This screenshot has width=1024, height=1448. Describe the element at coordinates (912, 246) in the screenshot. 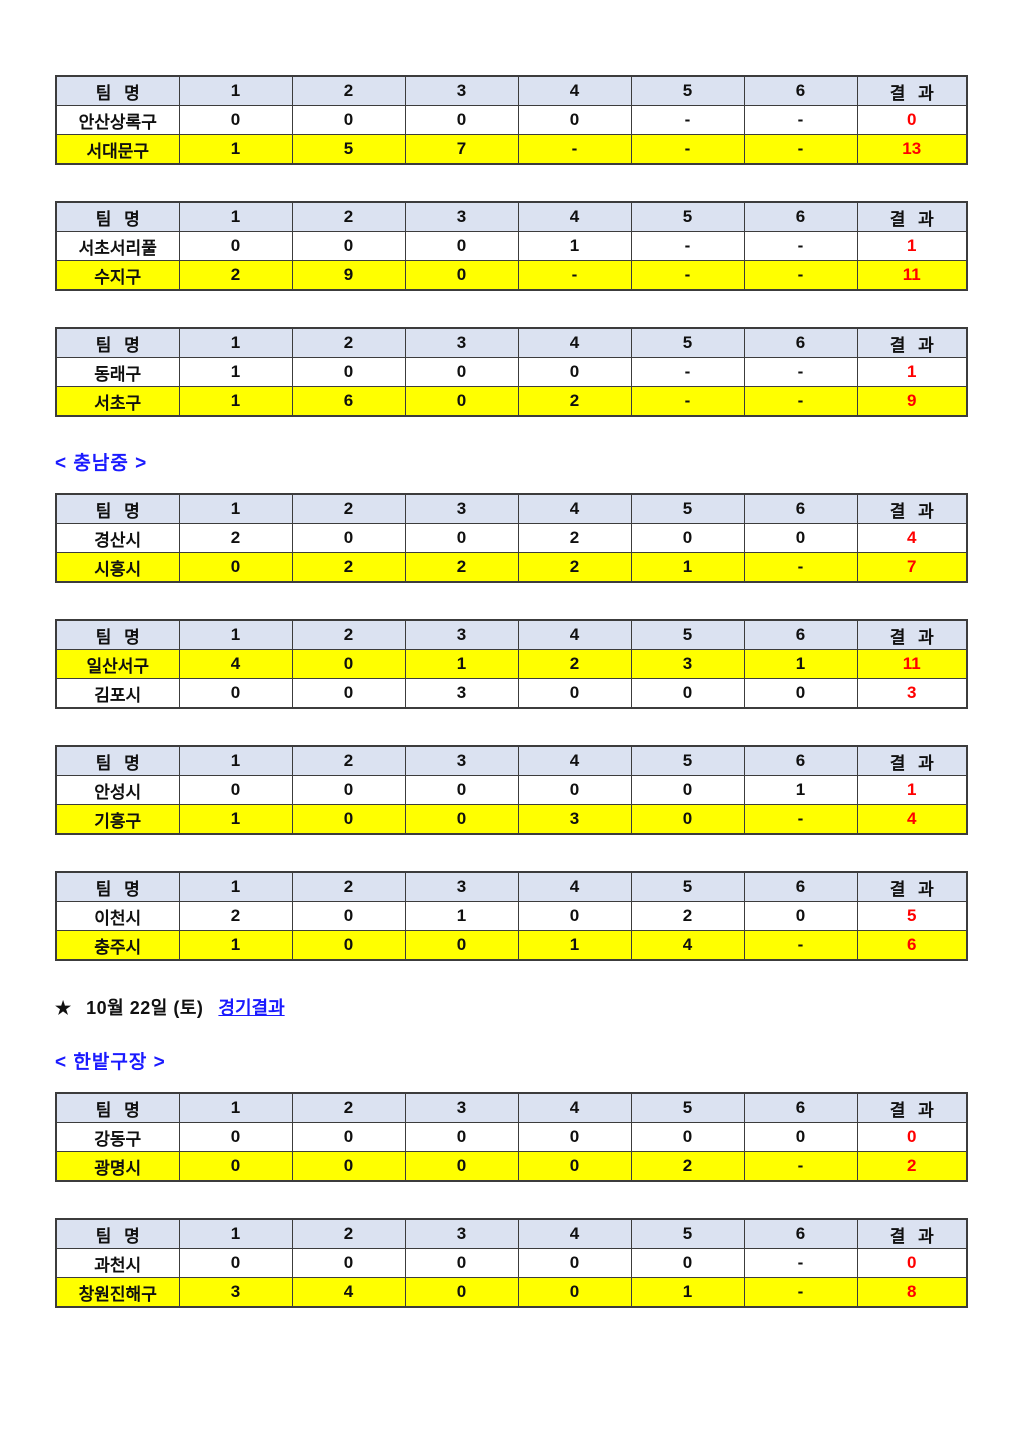

I see `result-cell: 1` at that location.